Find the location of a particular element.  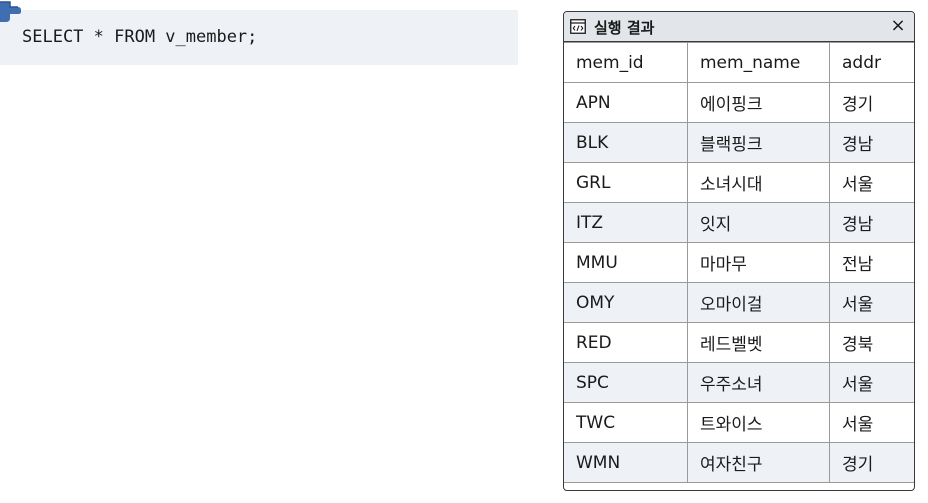

table-row: TWC 트와이스 서울 is located at coordinates (739, 422).